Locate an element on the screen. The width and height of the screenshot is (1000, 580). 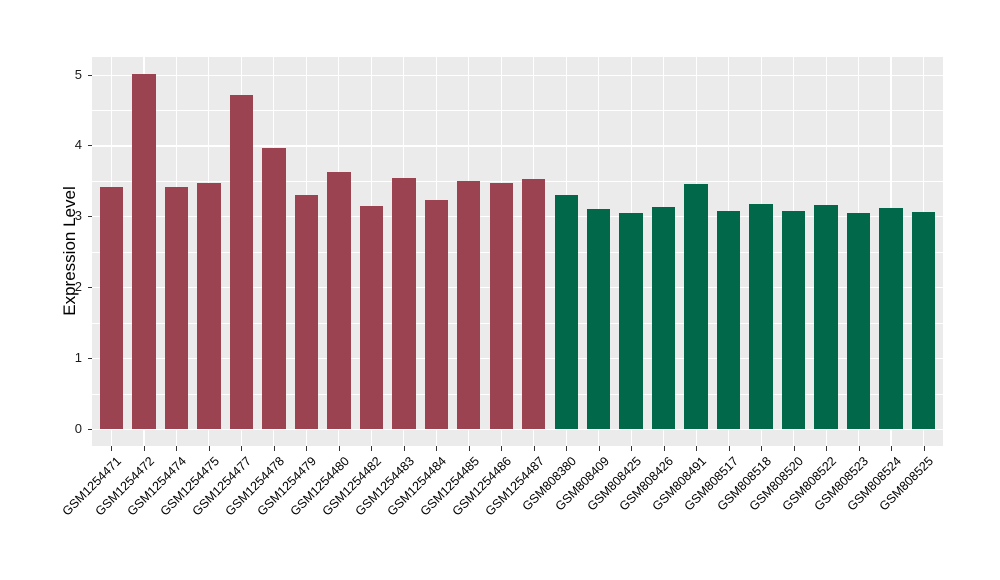
bar-GSM808524 is located at coordinates (891, 318).